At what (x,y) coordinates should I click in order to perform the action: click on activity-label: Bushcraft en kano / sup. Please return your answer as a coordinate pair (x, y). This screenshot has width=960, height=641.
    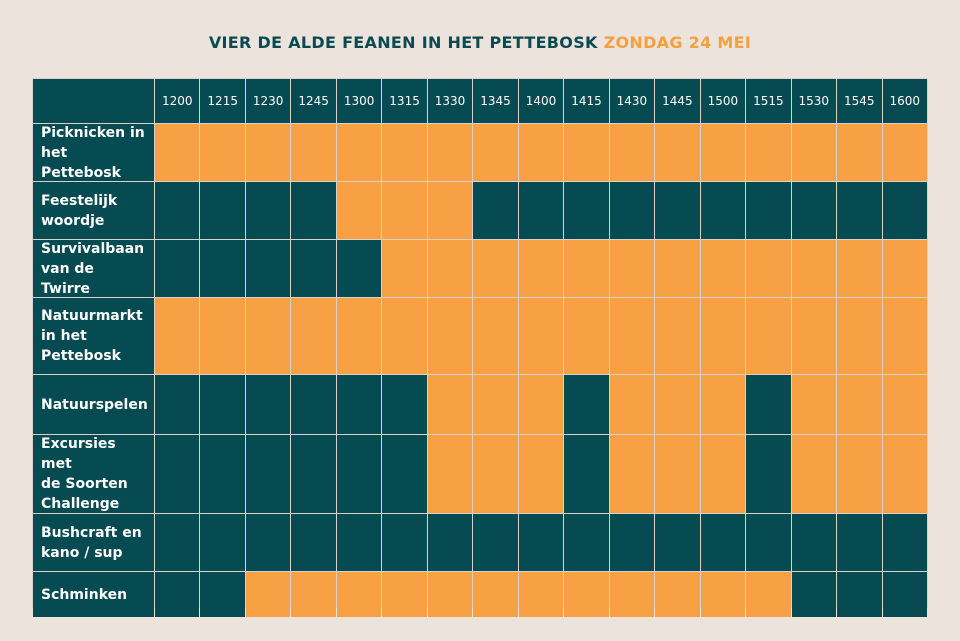
    Looking at the image, I should click on (93, 542).